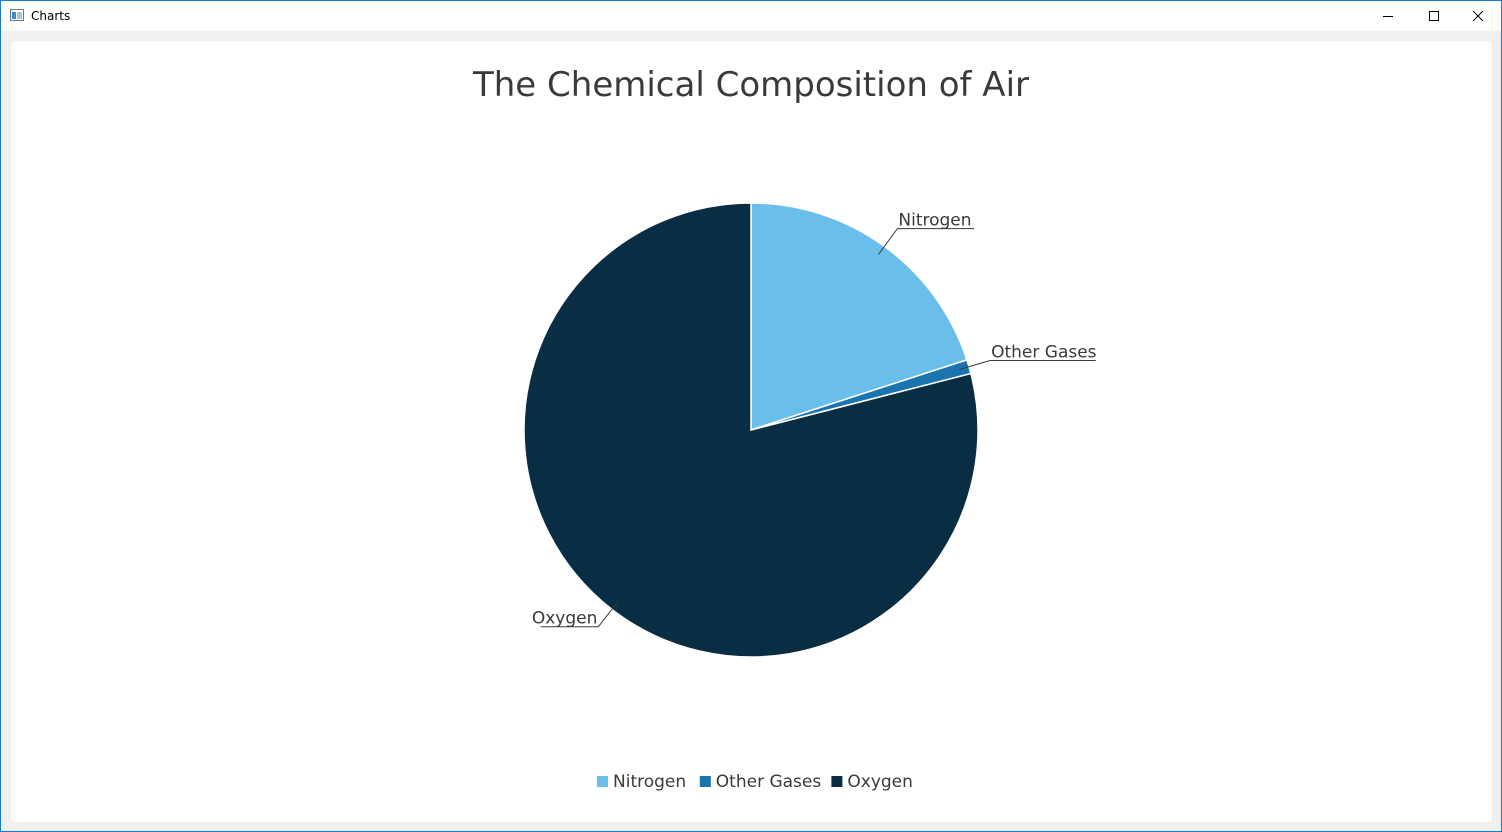  What do you see at coordinates (649, 782) in the screenshot?
I see `legend-label-nitrogen: Nitrogen` at bounding box center [649, 782].